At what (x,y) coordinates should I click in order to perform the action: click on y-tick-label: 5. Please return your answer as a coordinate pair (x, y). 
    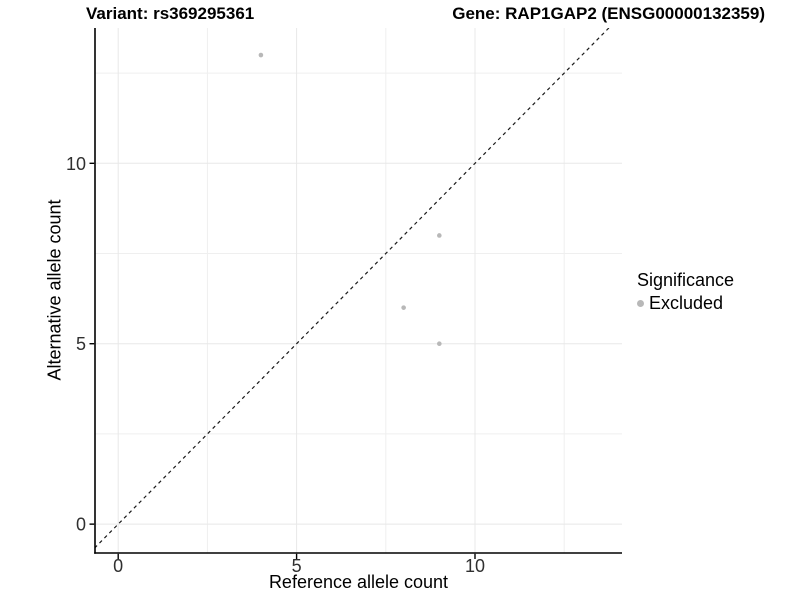
    Looking at the image, I should click on (81, 344).